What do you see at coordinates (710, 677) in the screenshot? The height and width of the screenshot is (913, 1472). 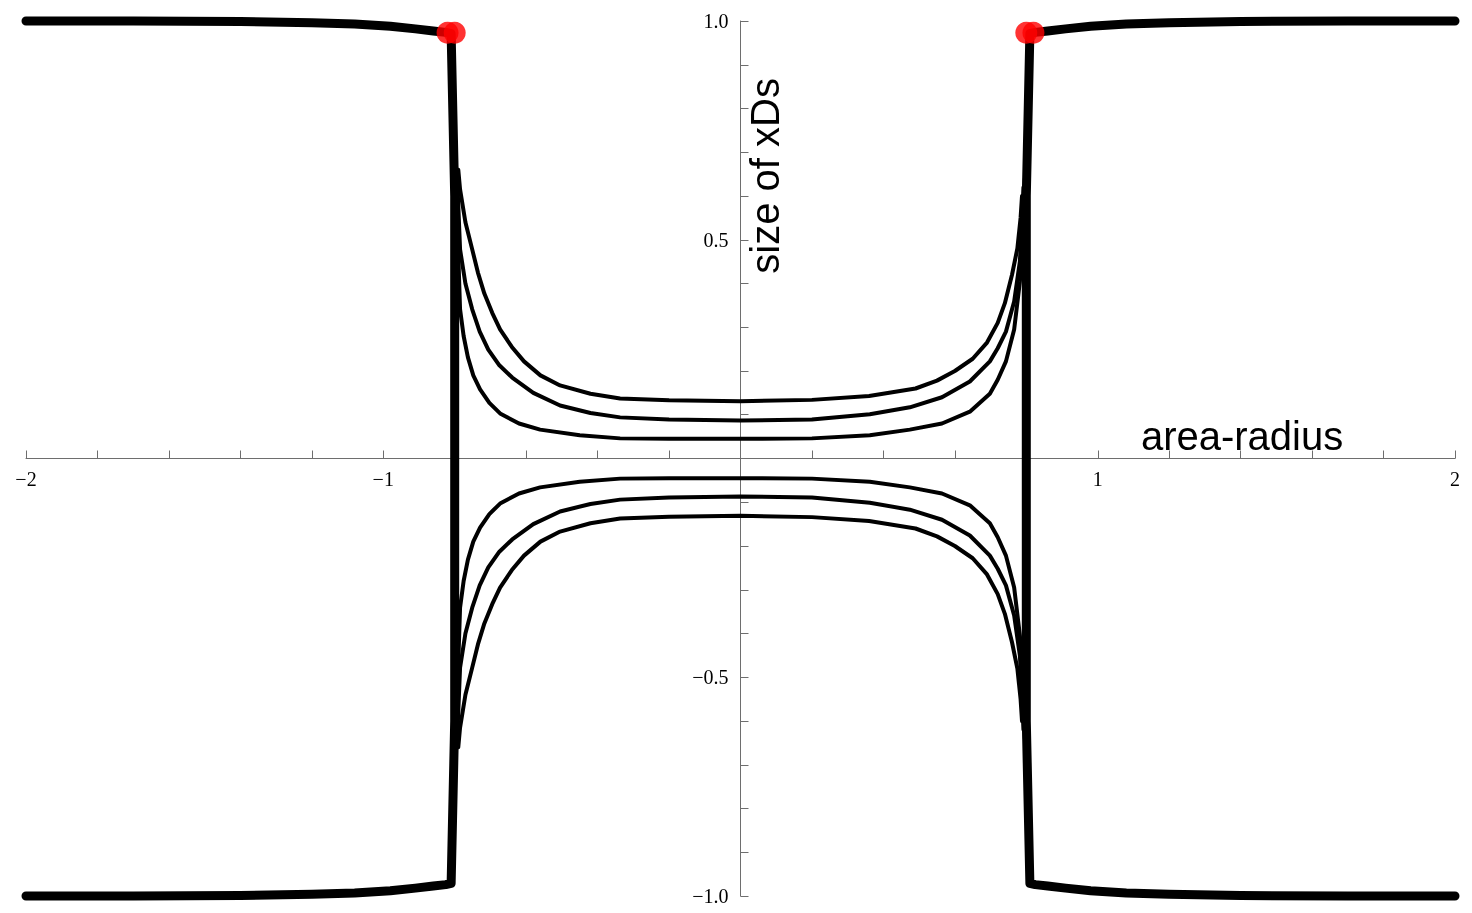 I see `y-tick-label: −0.5` at bounding box center [710, 677].